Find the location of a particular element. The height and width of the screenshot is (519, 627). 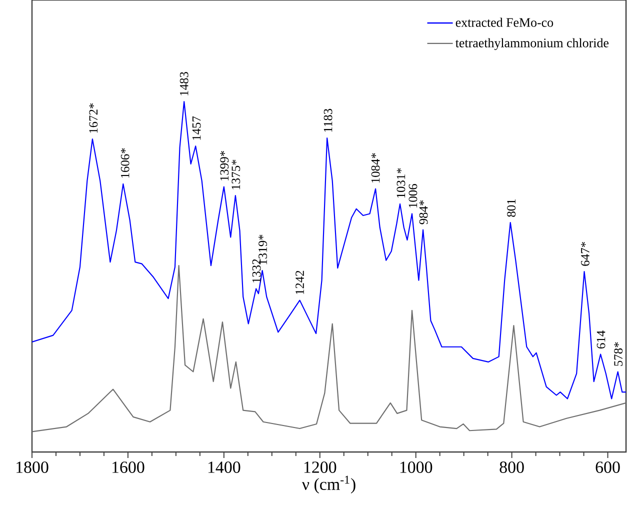

annotation: 1483 is located at coordinates (184, 84).